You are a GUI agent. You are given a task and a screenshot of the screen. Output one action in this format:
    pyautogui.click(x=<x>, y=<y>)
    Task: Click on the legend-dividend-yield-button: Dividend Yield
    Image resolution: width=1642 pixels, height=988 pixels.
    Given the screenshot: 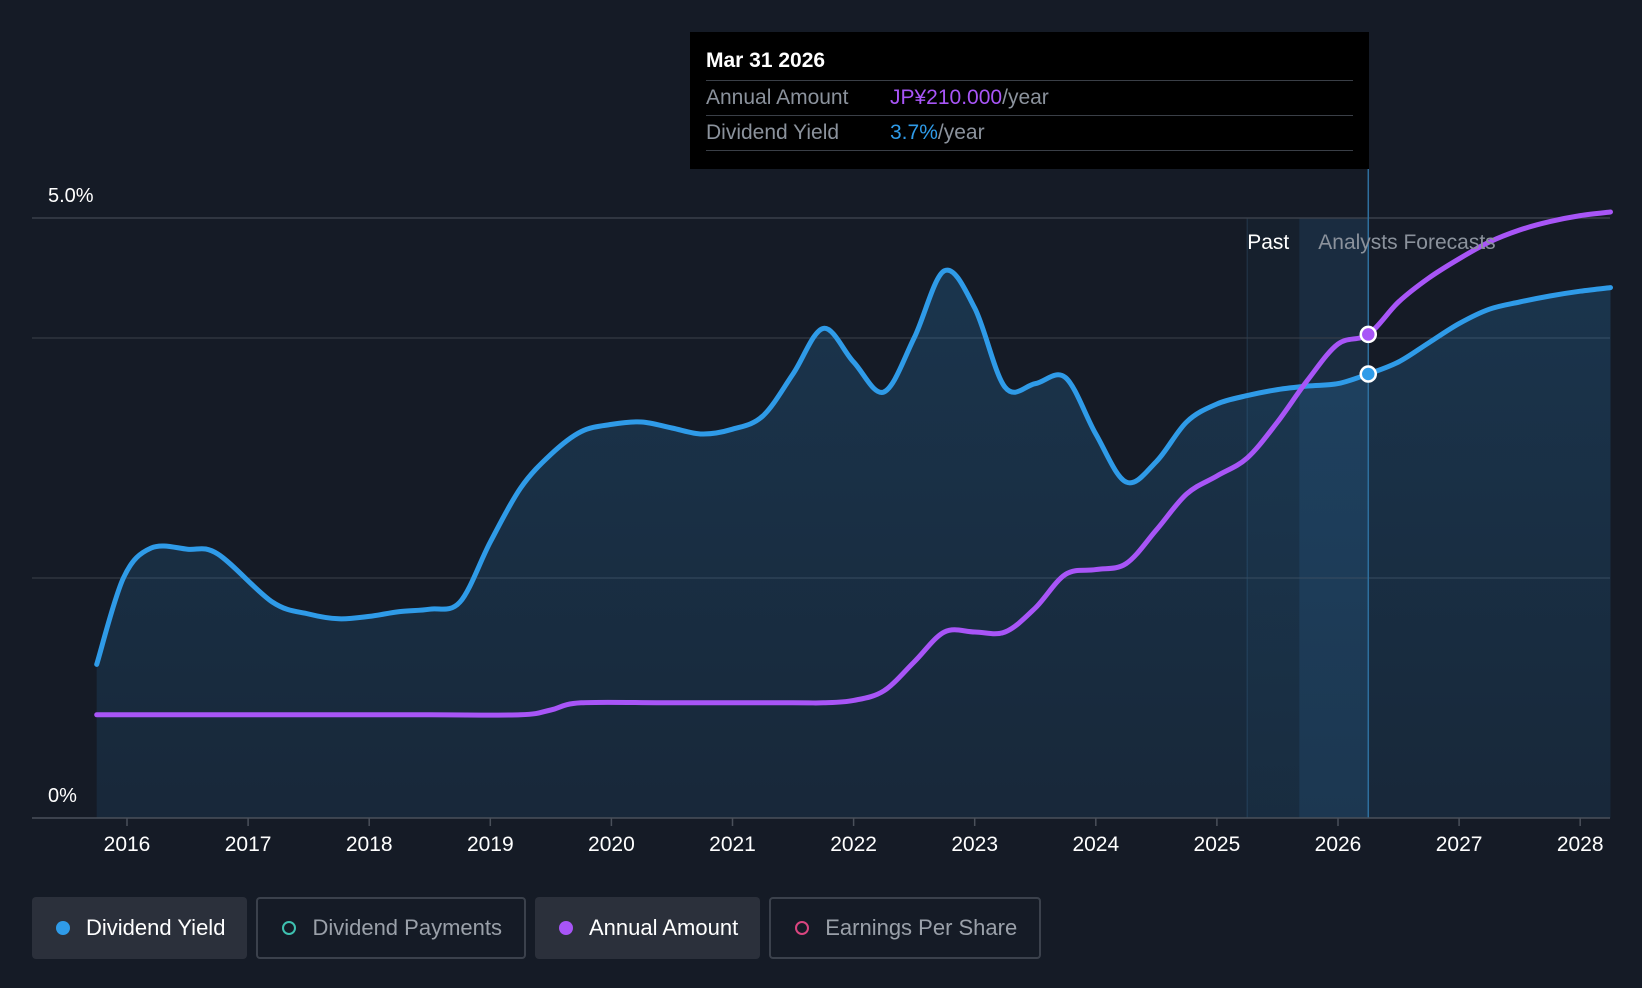 What is the action you would take?
    pyautogui.click(x=140, y=928)
    